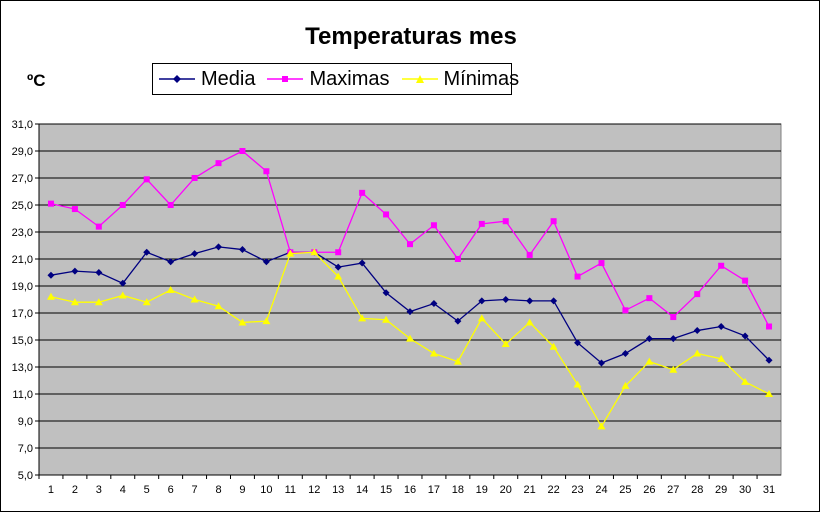 This screenshot has width=820, height=513. Describe the element at coordinates (338, 490) in the screenshot. I see `x-tick-label: 13` at that location.